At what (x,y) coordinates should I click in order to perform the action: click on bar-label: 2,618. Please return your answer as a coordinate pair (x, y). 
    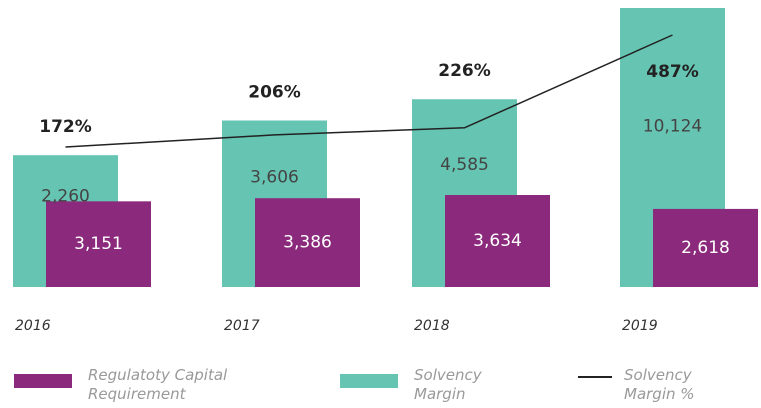
    Looking at the image, I should click on (705, 248).